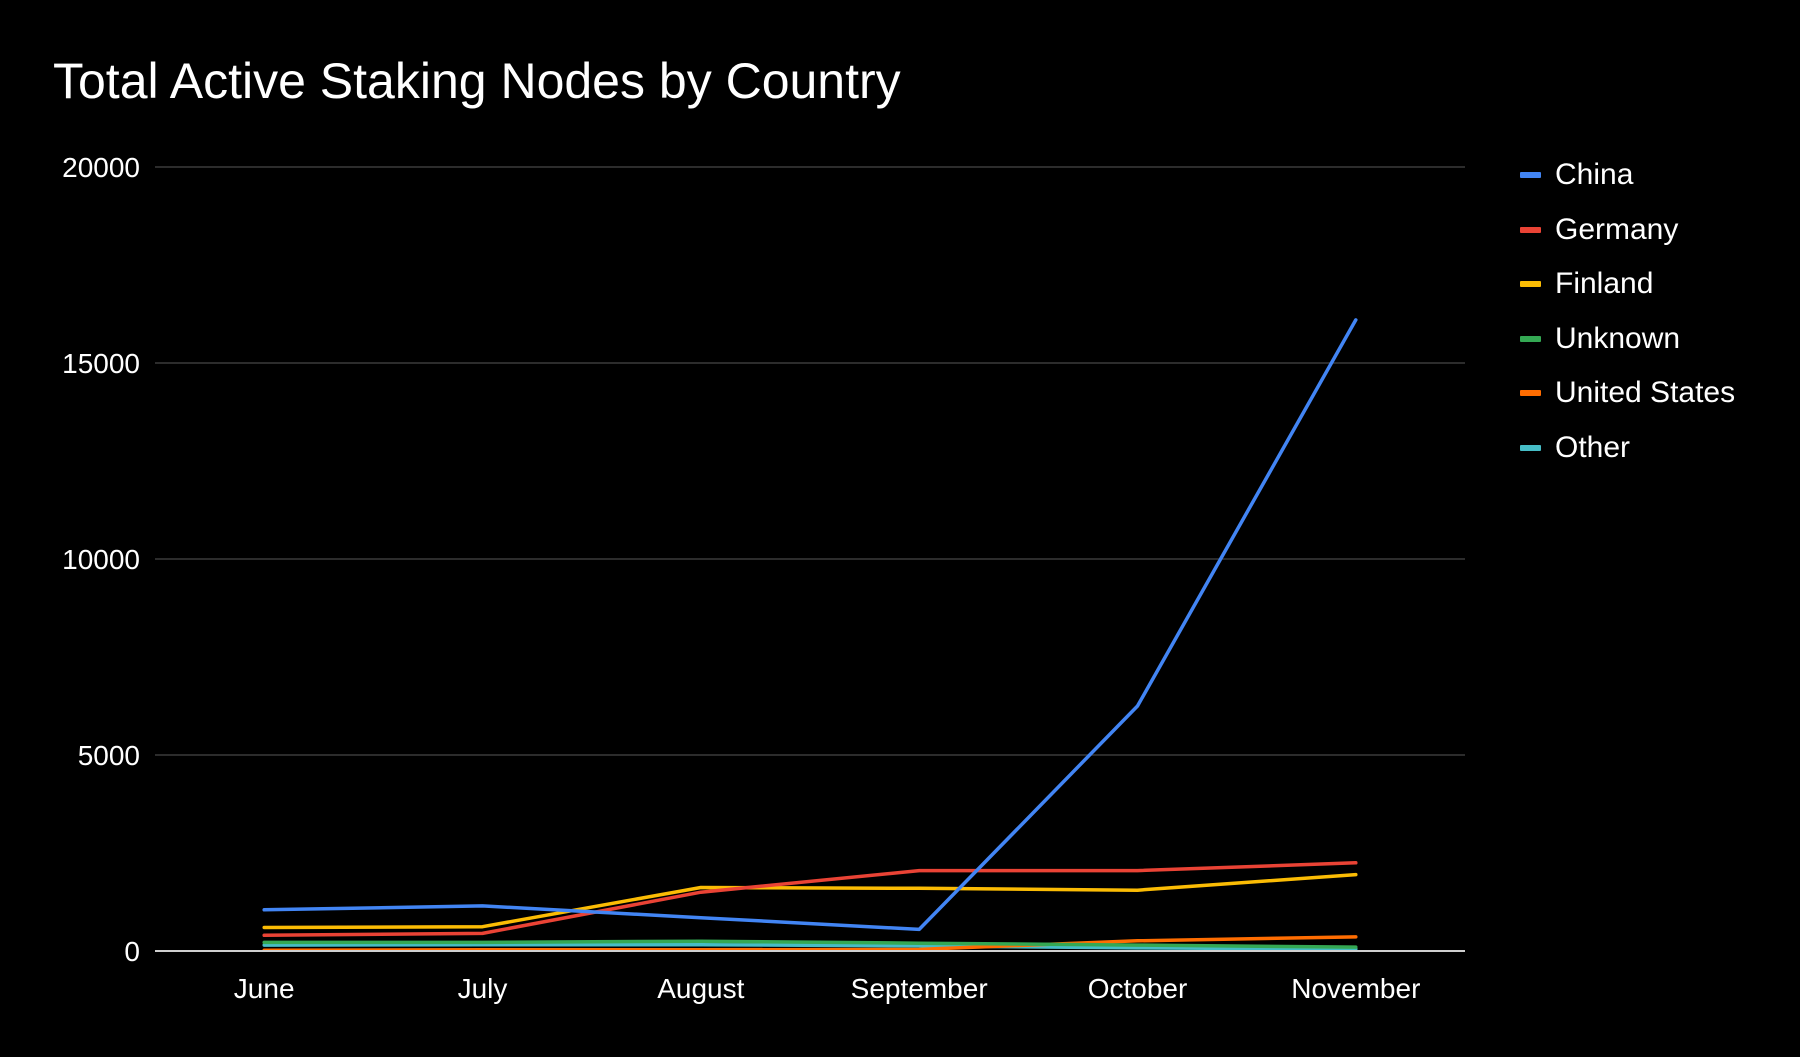  I want to click on legend-item-united-states: United States, so click(1627, 393).